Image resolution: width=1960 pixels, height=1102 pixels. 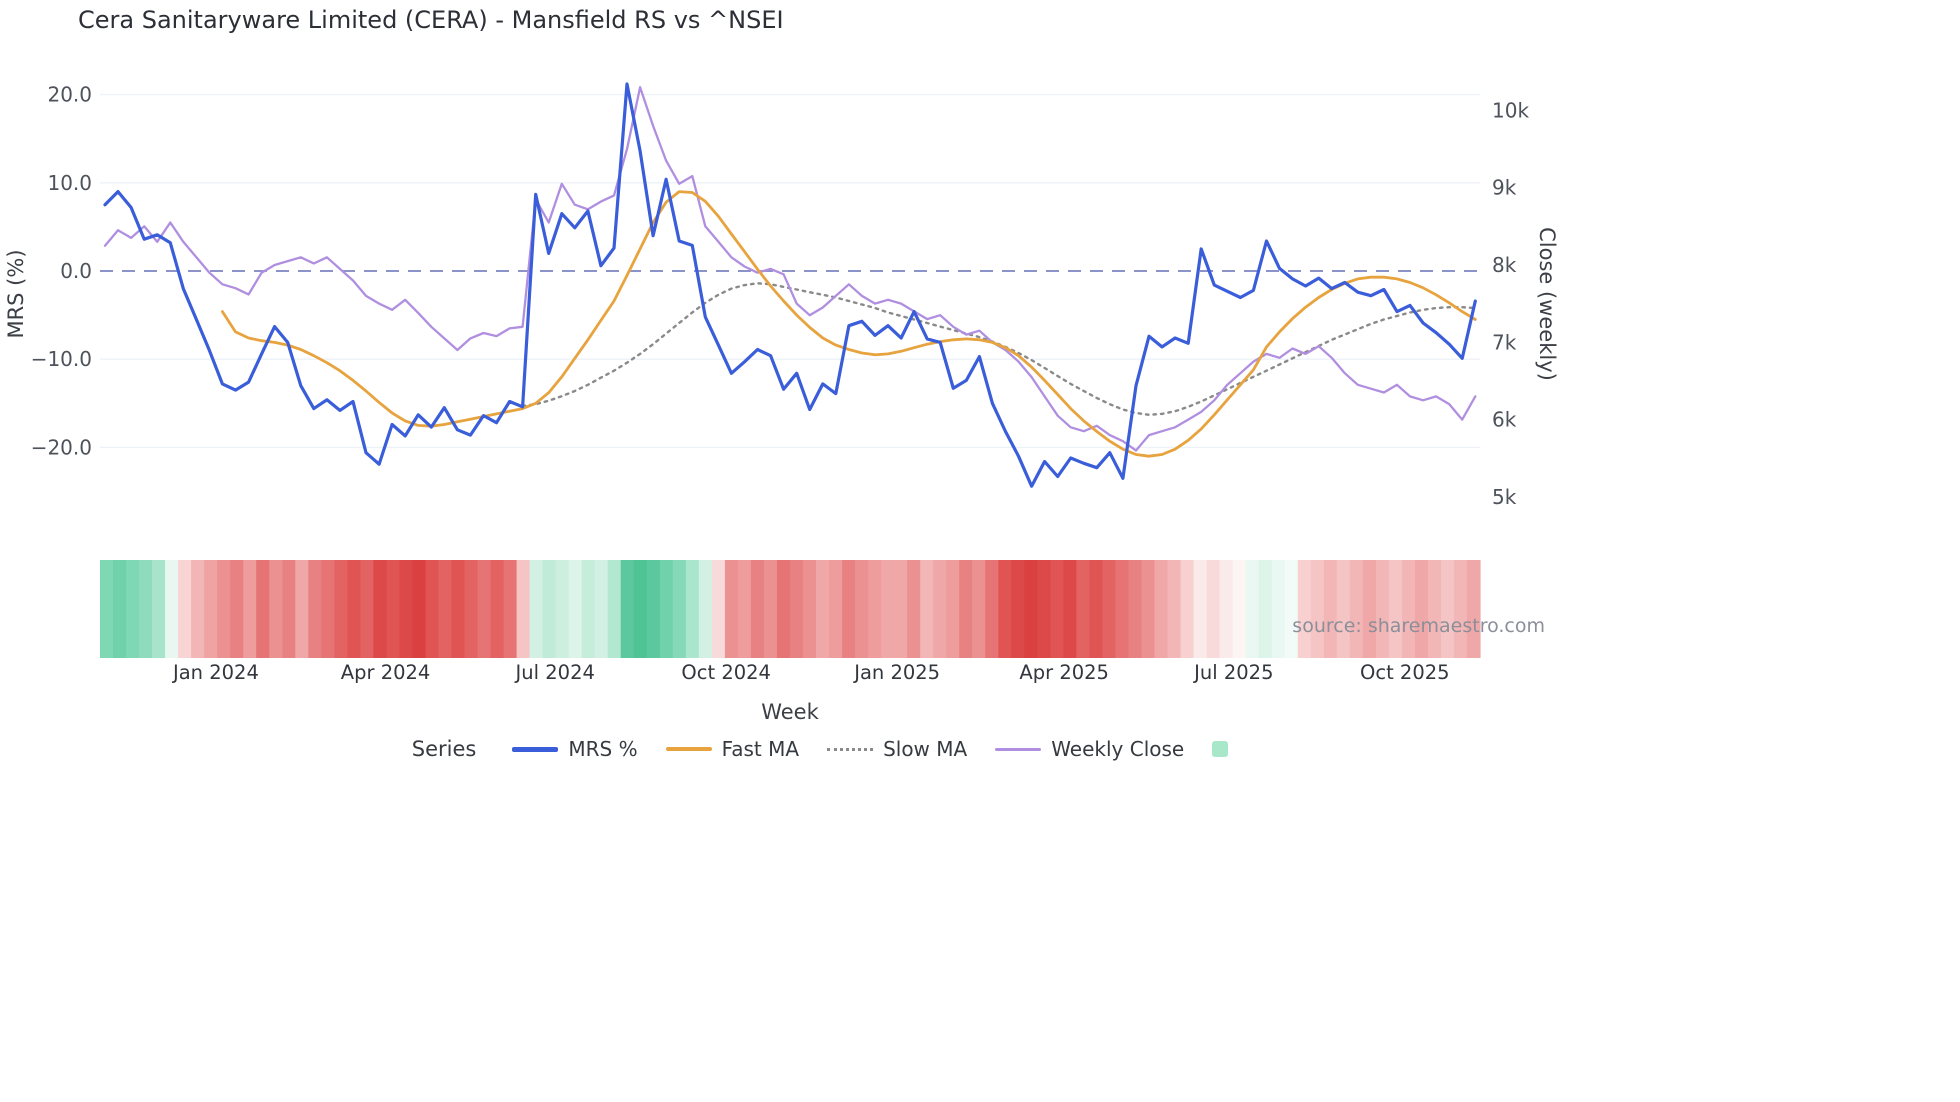 I want to click on legend-item-slow-ma: Slow MA, so click(x=897, y=749).